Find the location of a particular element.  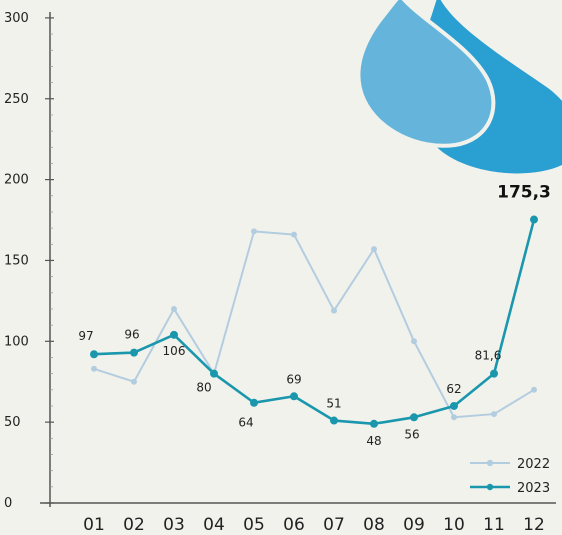

data-label: 97 is located at coordinates (85, 336).